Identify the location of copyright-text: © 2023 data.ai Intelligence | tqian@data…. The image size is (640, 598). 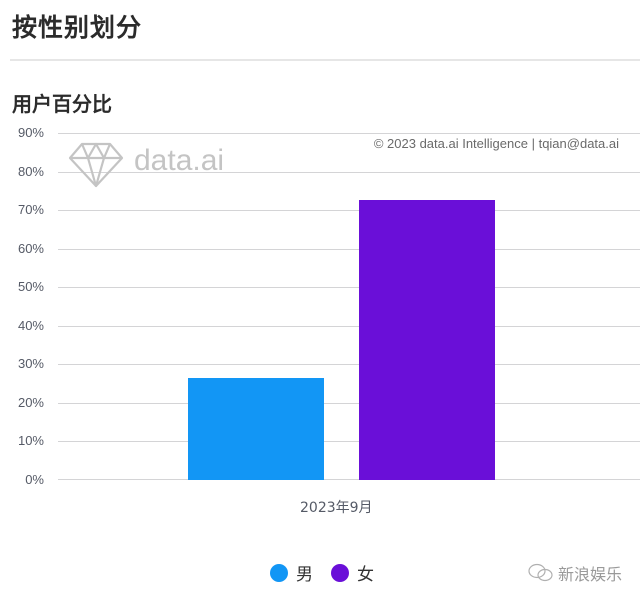
(496, 143).